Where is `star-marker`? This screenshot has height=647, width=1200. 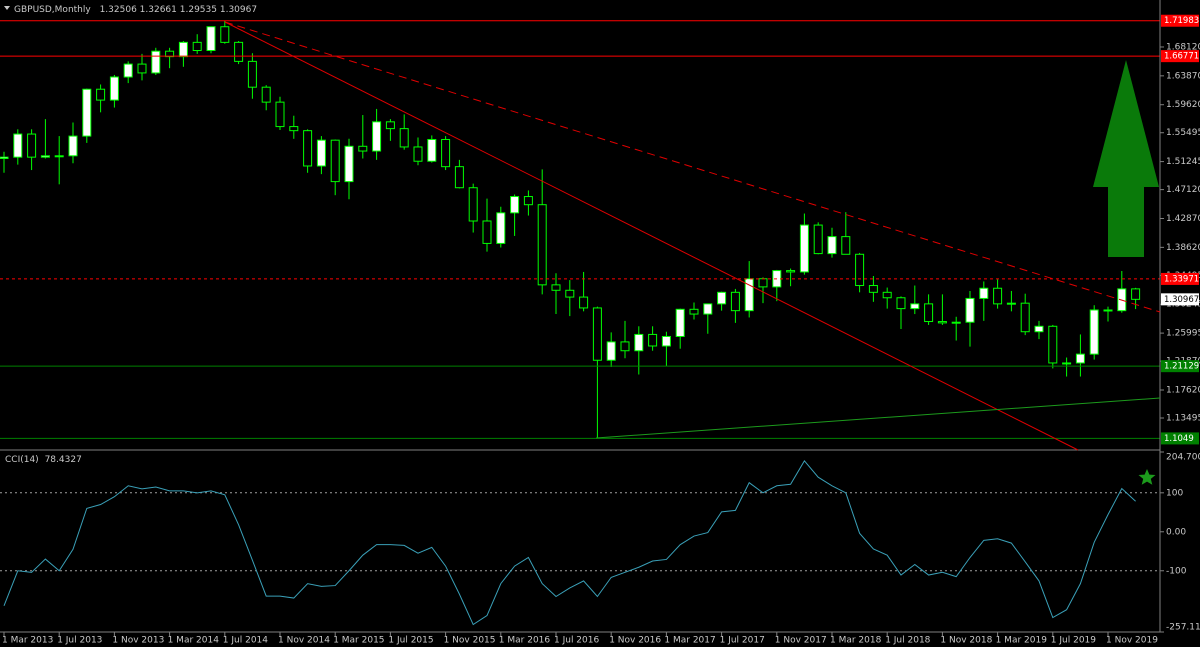
star-marker is located at coordinates (1147, 477).